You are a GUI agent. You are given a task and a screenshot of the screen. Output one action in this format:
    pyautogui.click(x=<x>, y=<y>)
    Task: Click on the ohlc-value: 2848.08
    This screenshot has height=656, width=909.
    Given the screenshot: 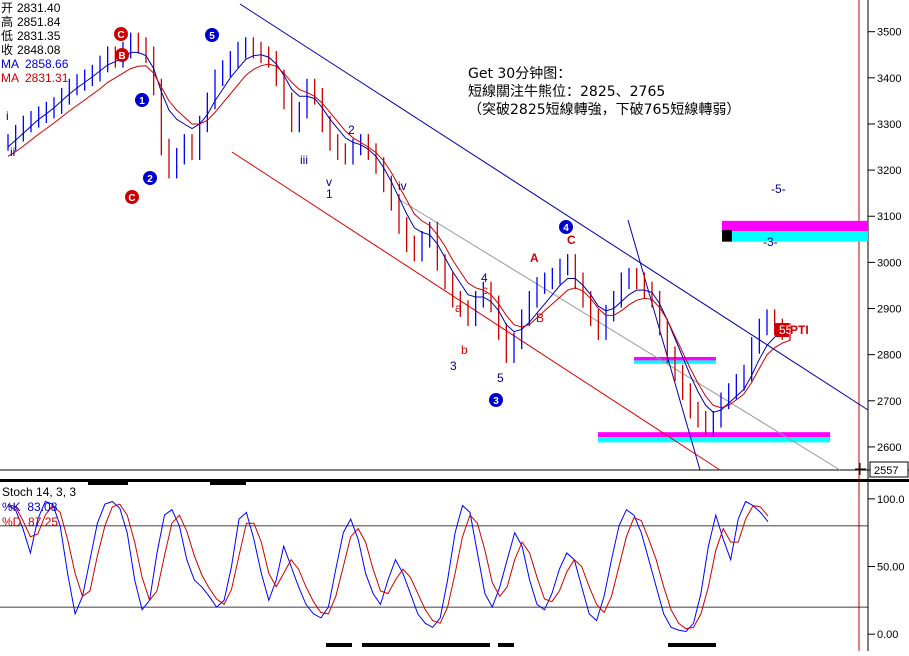 What is the action you would take?
    pyautogui.click(x=39, y=50)
    